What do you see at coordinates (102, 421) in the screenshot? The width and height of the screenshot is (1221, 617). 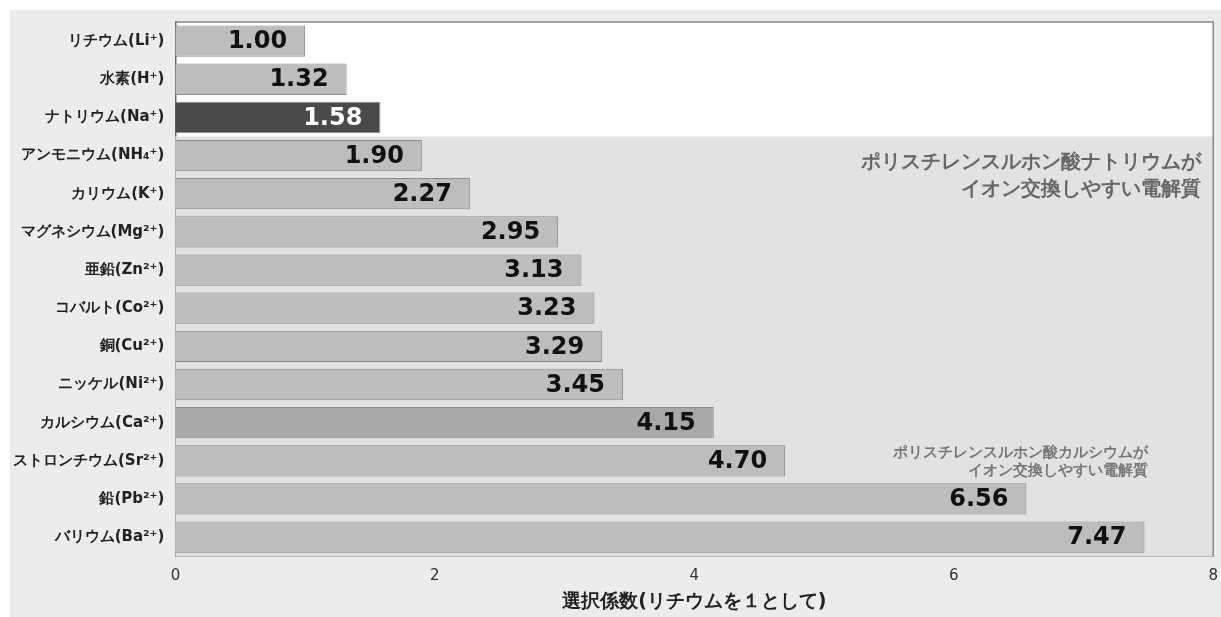 I see `y-tick-label: カルシウム(Ca²⁺)` at bounding box center [102, 421].